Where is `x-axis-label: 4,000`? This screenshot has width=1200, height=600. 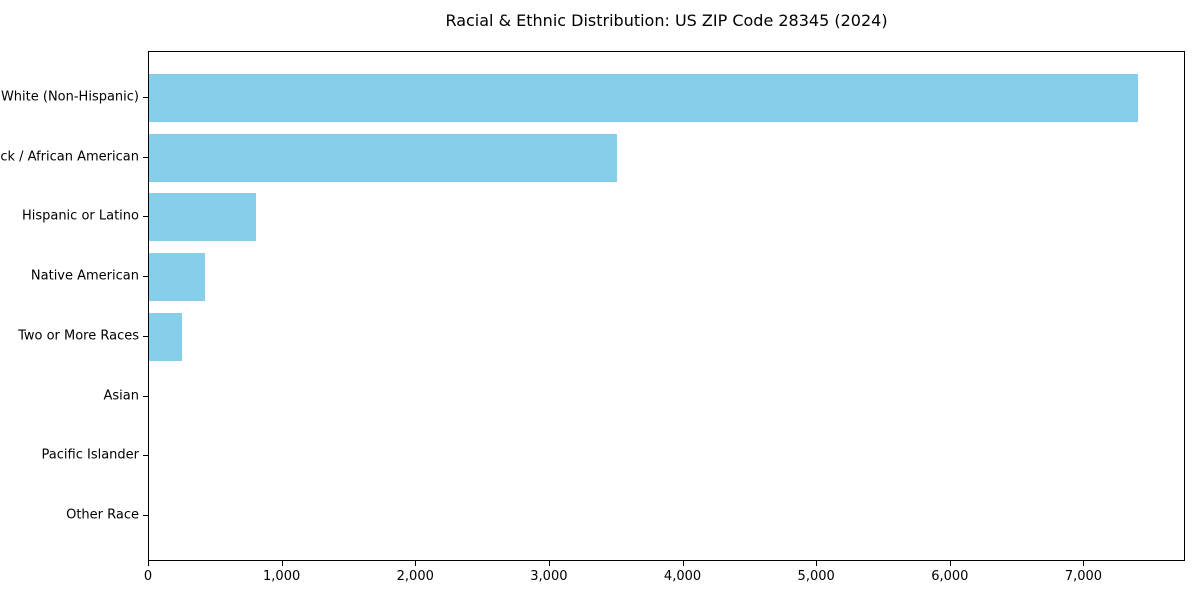
x-axis-label: 4,000 is located at coordinates (682, 576).